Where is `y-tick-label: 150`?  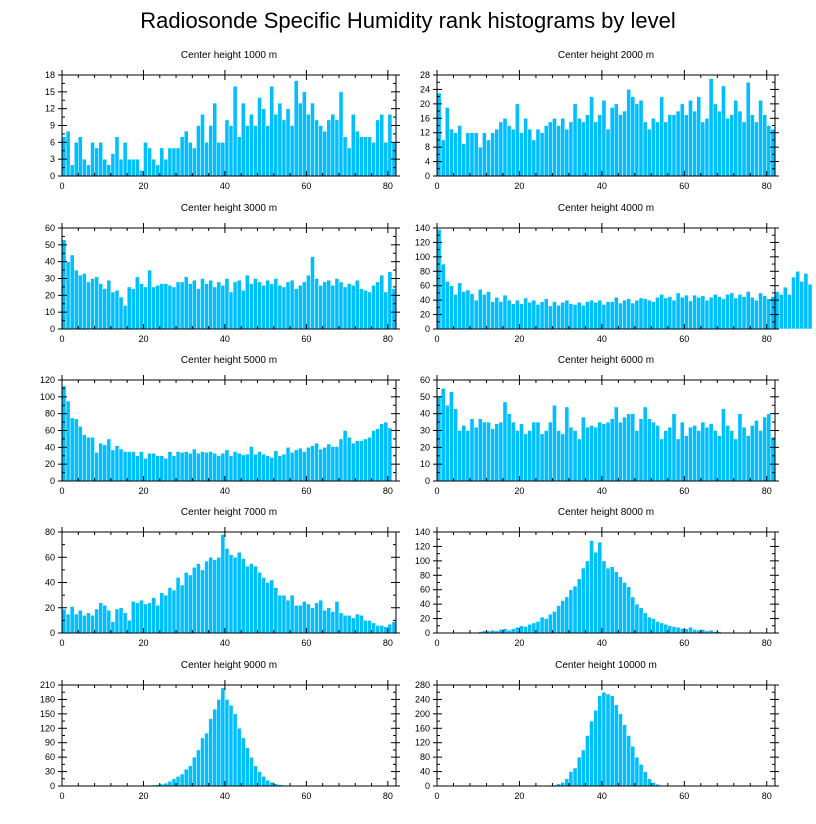 y-tick-label: 150 is located at coordinates (47, 714).